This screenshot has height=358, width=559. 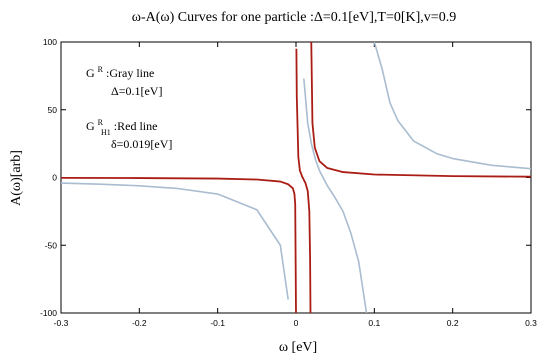 What do you see at coordinates (50, 42) in the screenshot?
I see `y-tick-label: 100` at bounding box center [50, 42].